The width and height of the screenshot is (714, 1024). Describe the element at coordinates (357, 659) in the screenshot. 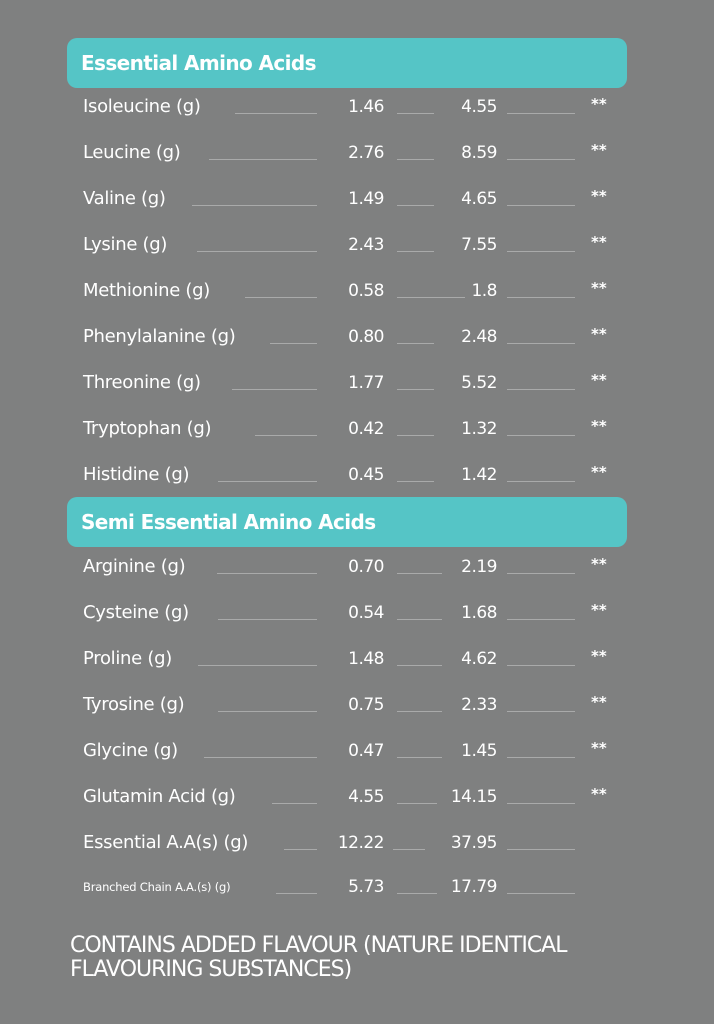

I see `table-row: Proline (g) 1.48 4.62 **` at that location.